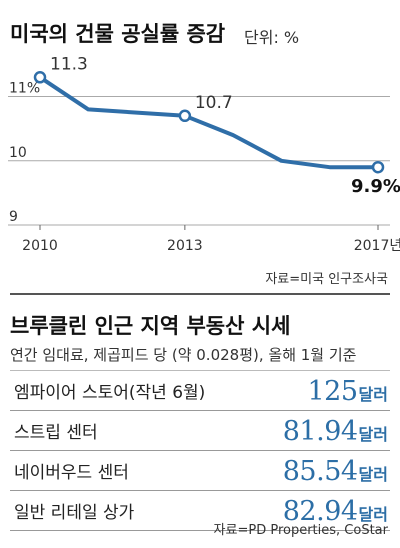 This screenshot has height=548, width=400. What do you see at coordinates (377, 246) in the screenshot?
I see `x-tick-label: 2017년` at bounding box center [377, 246].